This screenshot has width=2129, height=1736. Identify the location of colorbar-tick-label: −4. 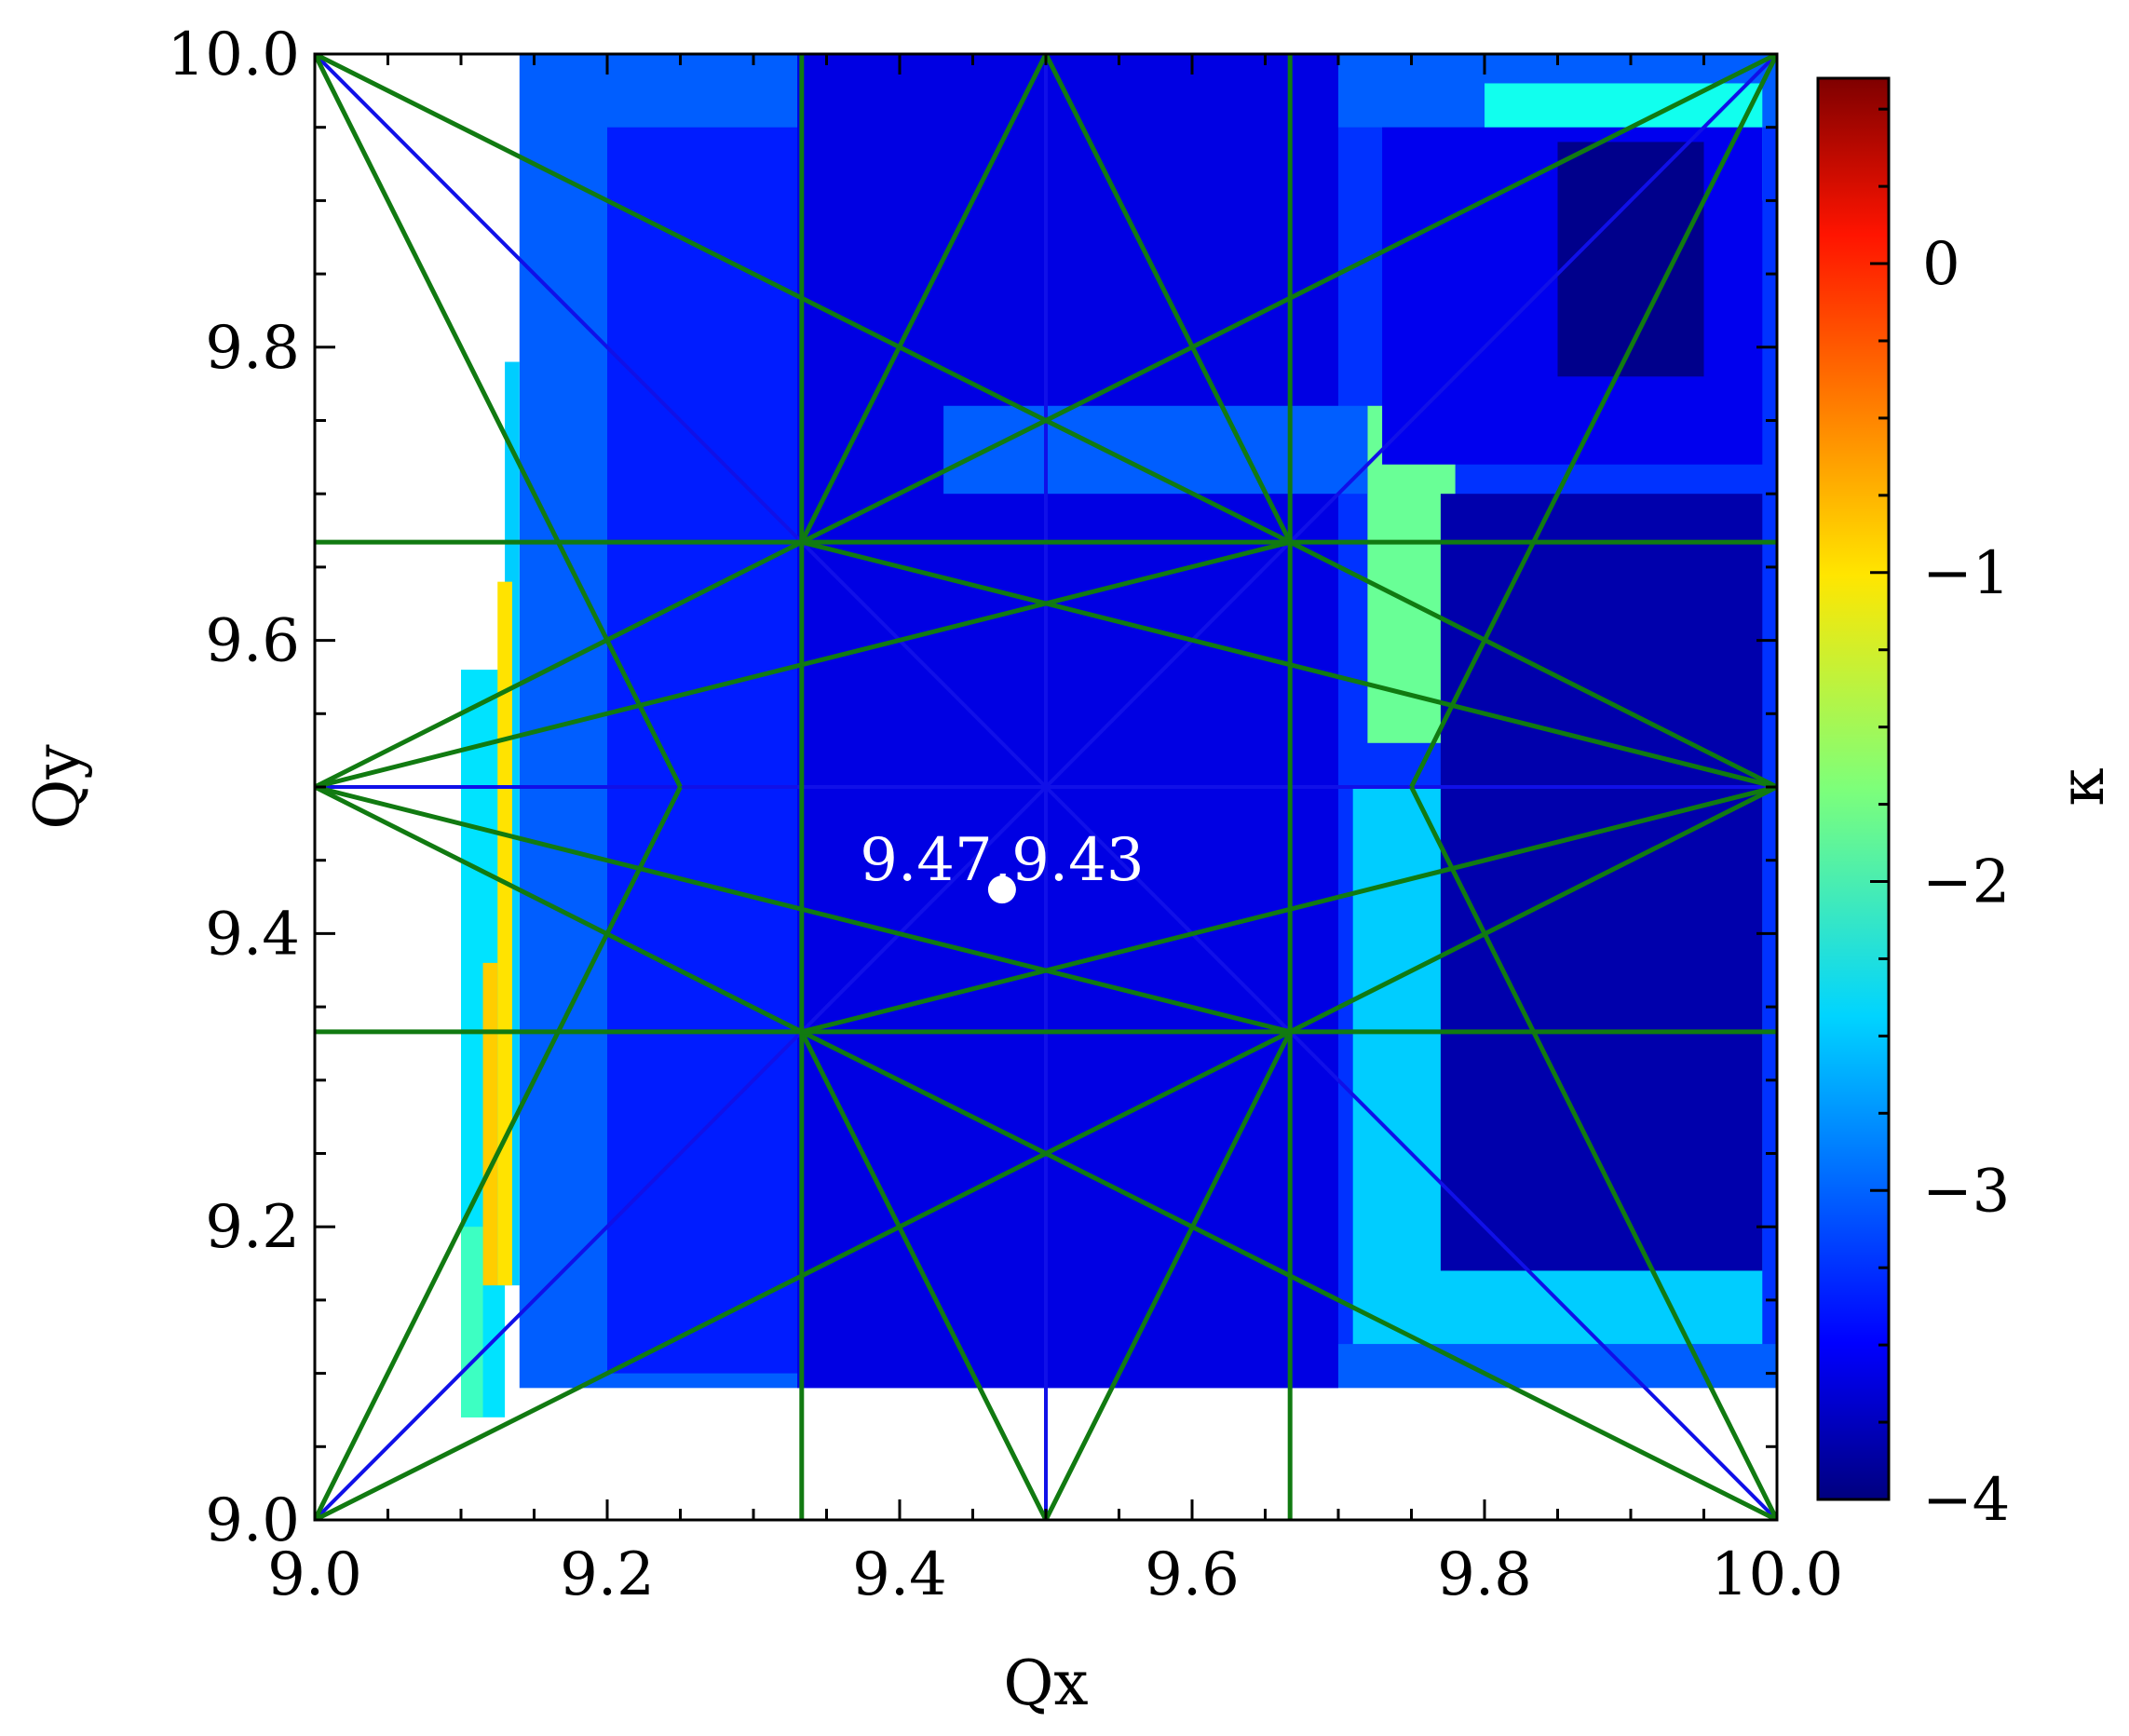
(1966, 1500).